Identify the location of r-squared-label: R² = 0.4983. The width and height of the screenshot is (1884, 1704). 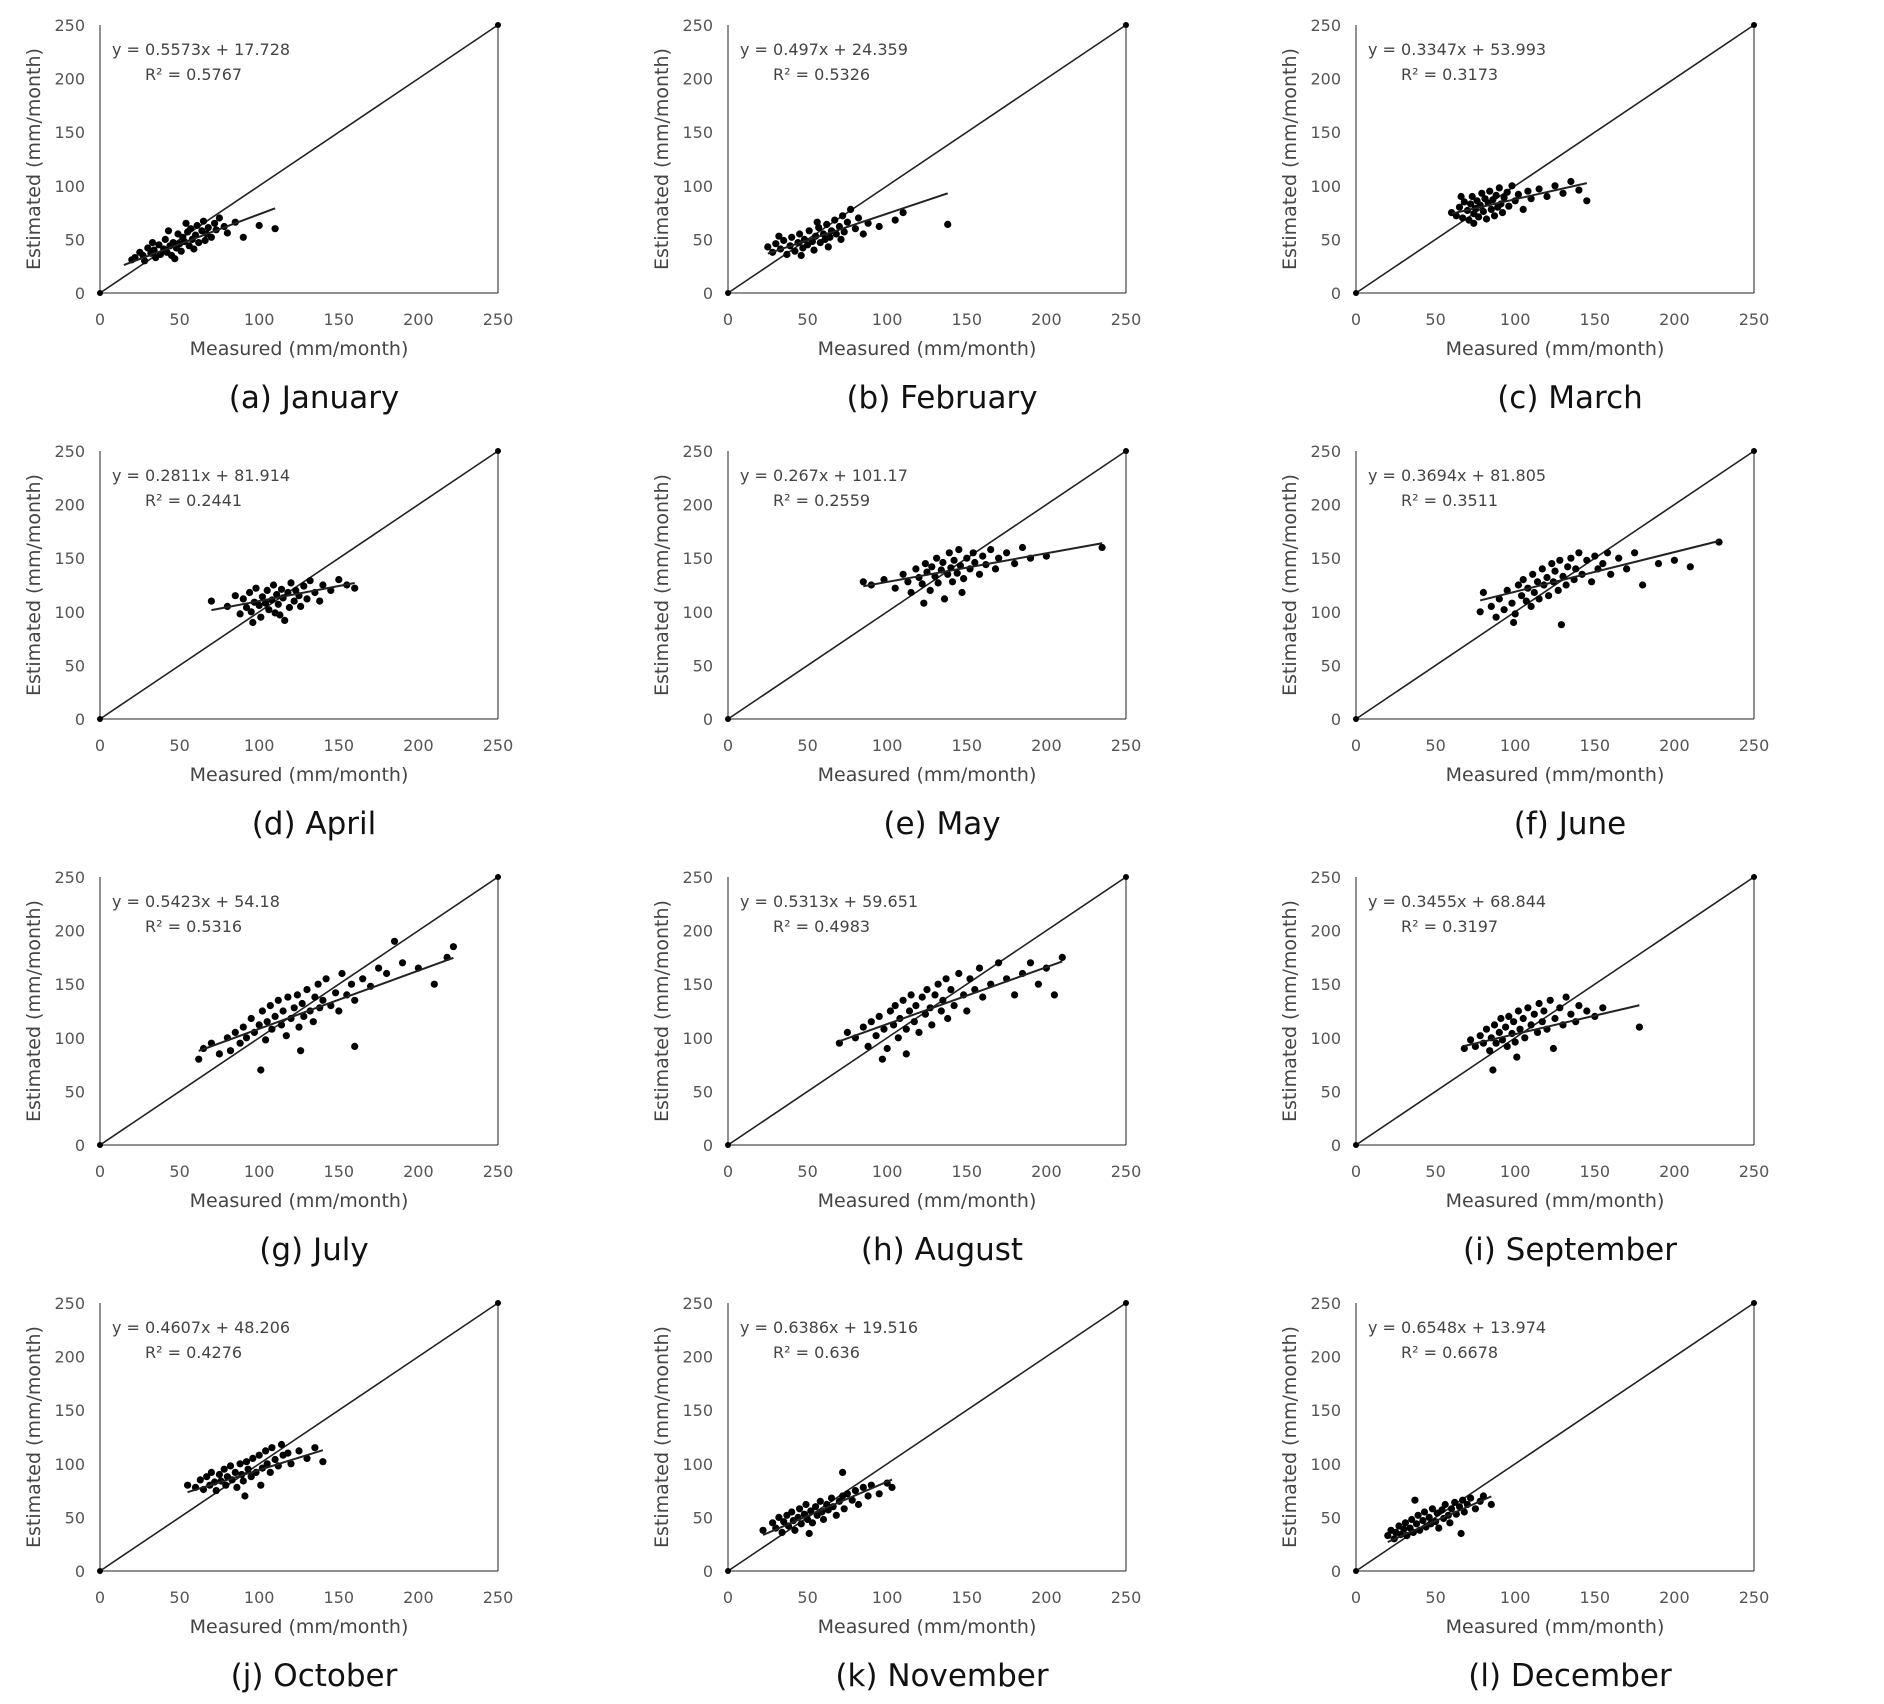
(821, 926).